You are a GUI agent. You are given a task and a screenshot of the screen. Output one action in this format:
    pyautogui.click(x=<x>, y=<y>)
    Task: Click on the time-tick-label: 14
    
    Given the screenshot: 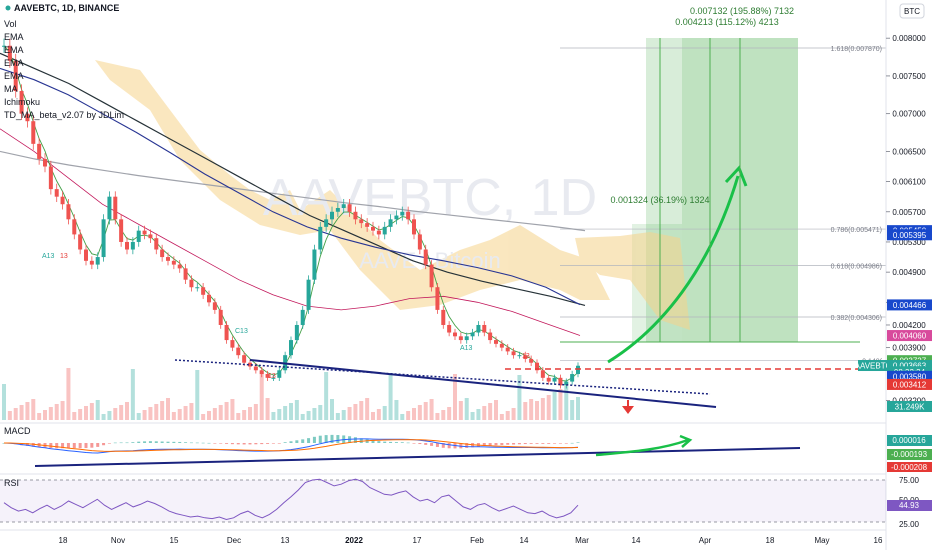 What is the action you would take?
    pyautogui.click(x=524, y=540)
    